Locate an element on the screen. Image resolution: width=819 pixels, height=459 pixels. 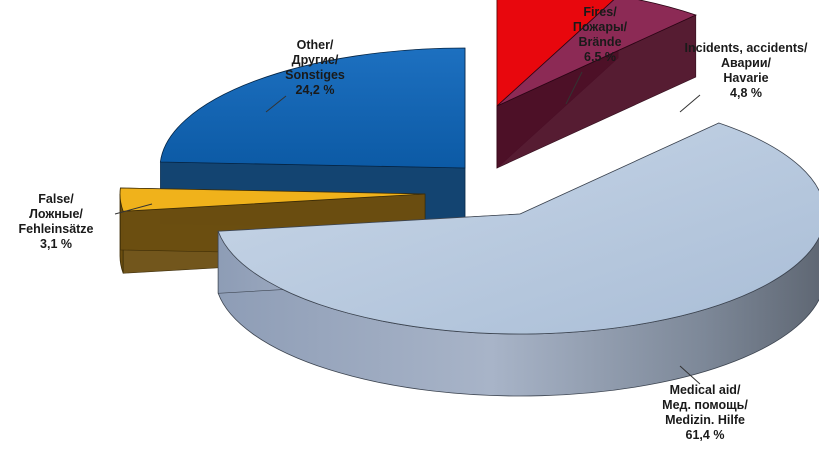
slice-label-line: Other/ is located at coordinates (315, 45).